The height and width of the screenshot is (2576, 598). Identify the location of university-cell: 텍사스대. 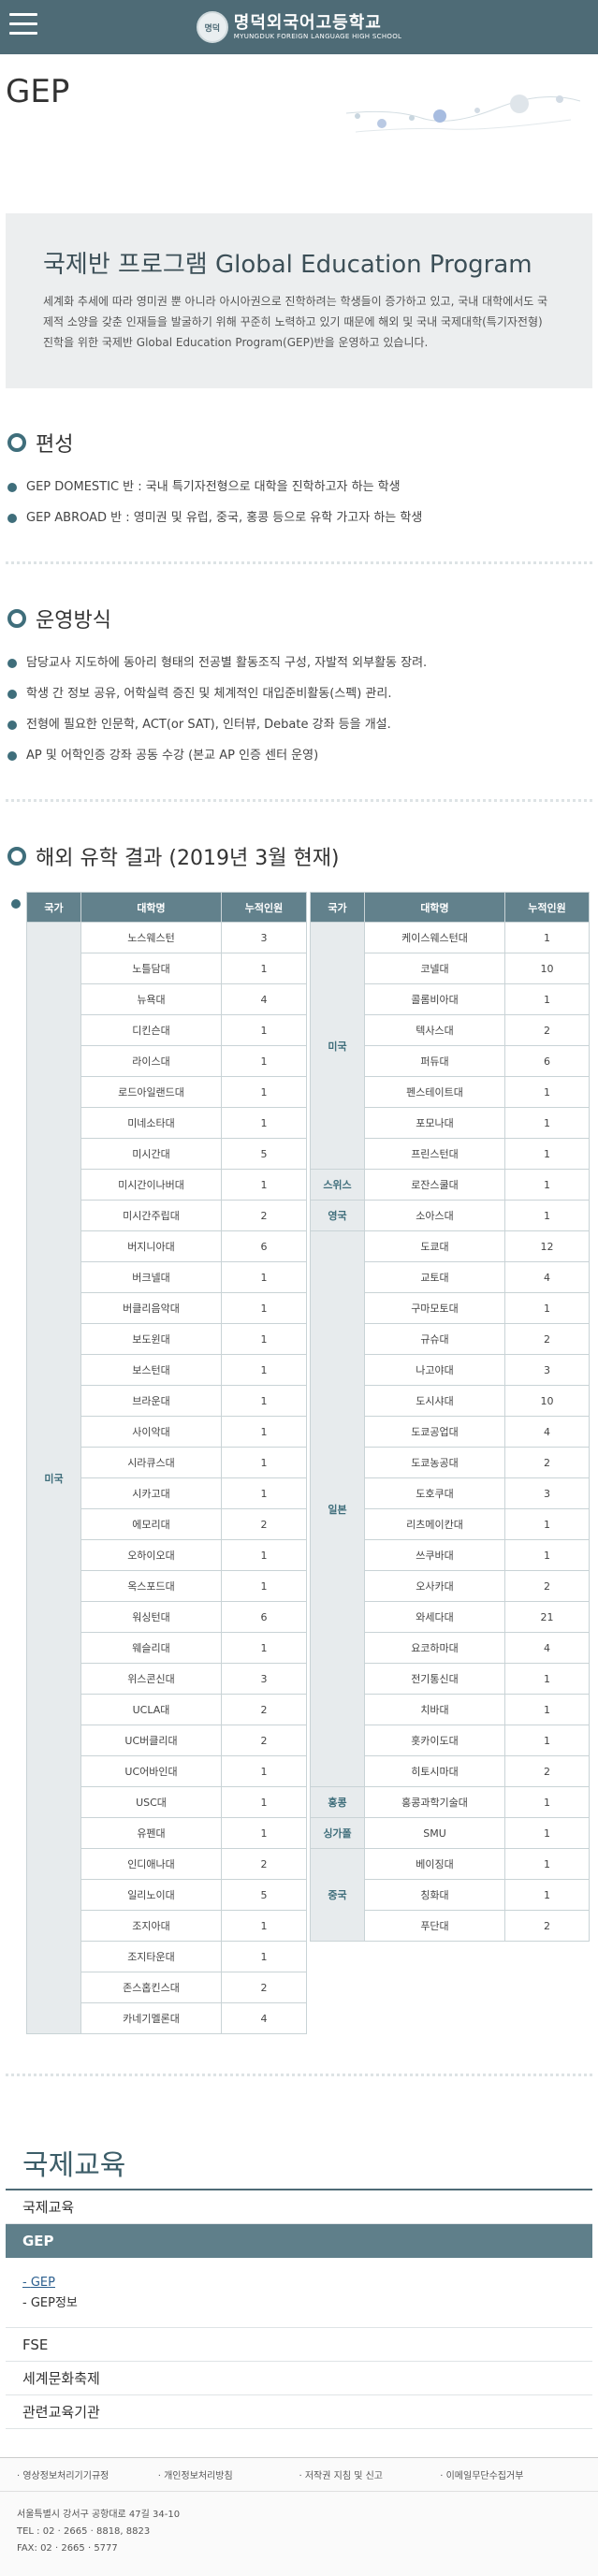
(434, 1030).